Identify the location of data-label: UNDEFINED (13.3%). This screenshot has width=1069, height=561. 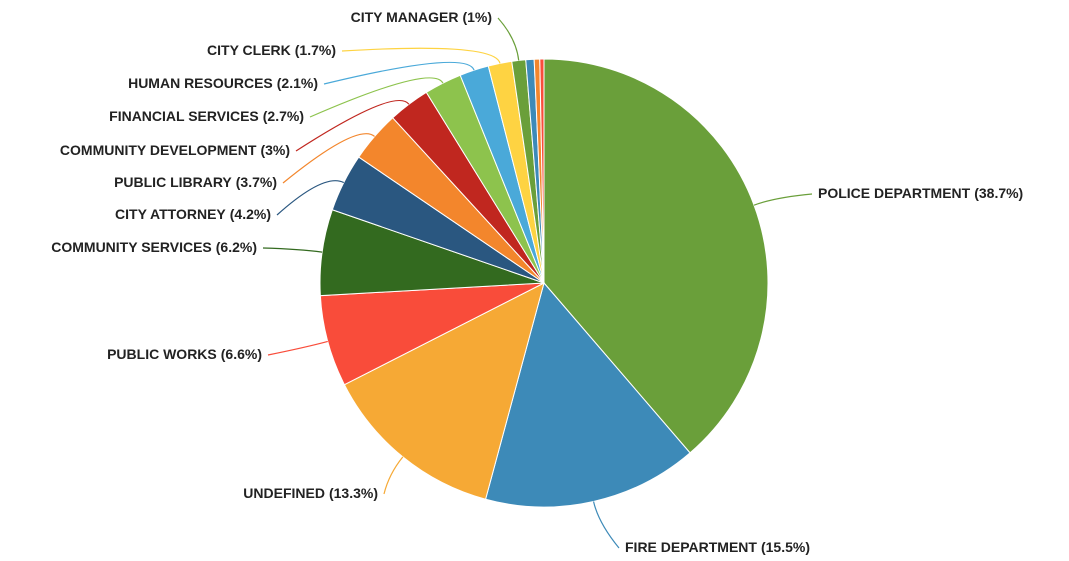
(310, 493).